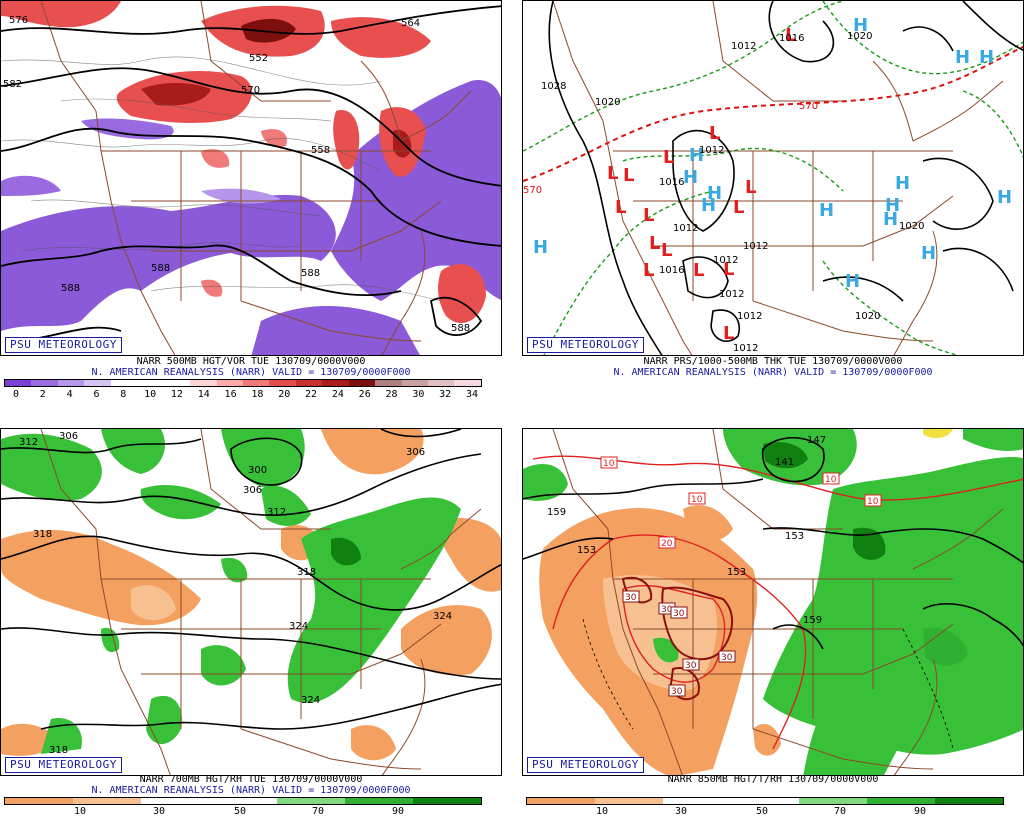 This screenshot has width=1024, height=819. I want to click on p3-caption-line1: NARR 700MB HGT/RH TUE 130709/0000V000, so click(251, 779).